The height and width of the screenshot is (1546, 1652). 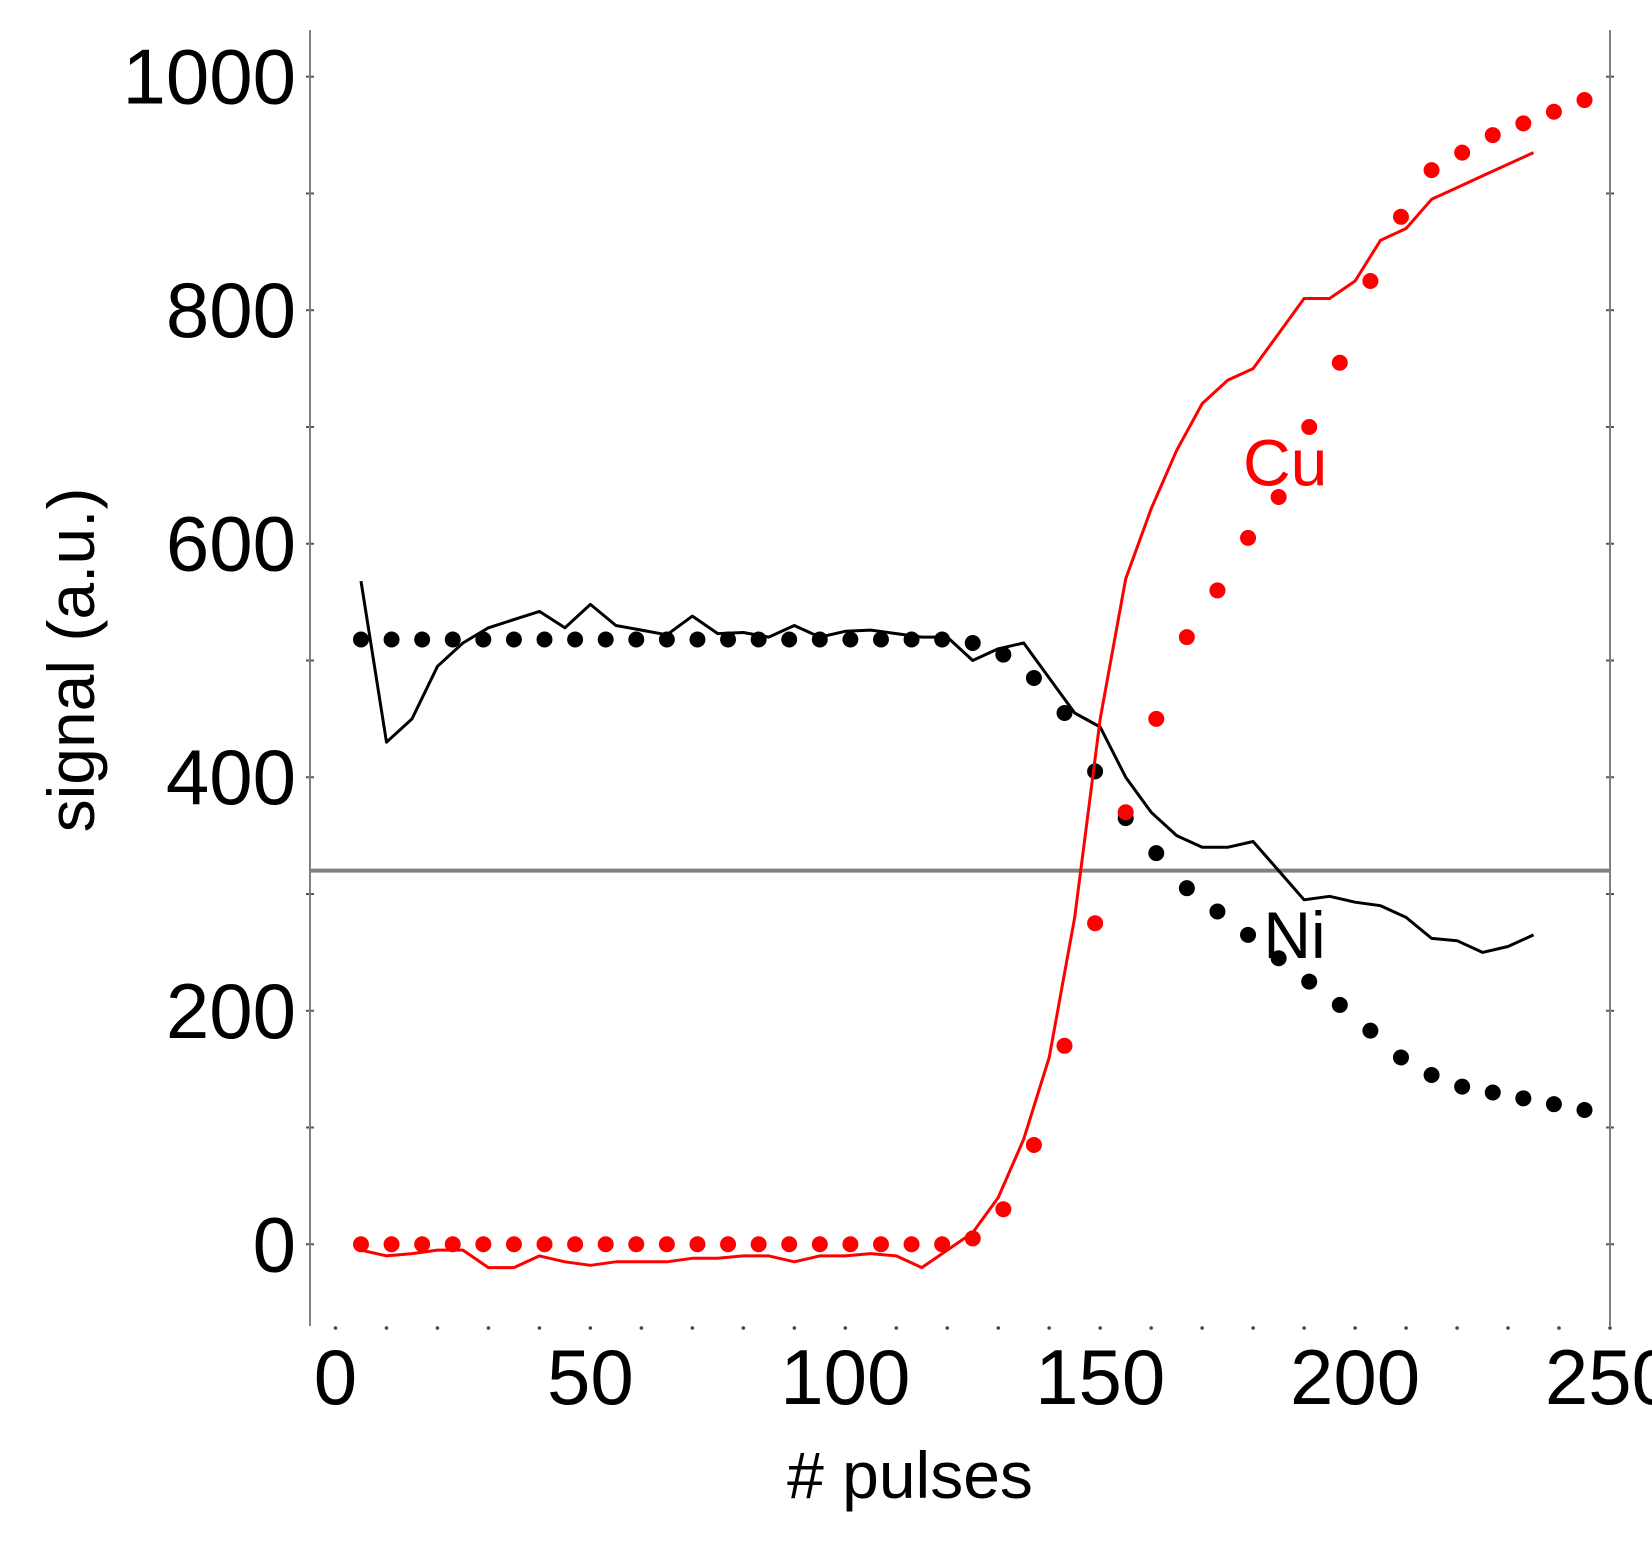 What do you see at coordinates (209, 77) in the screenshot?
I see `y-tick-label: 1000` at bounding box center [209, 77].